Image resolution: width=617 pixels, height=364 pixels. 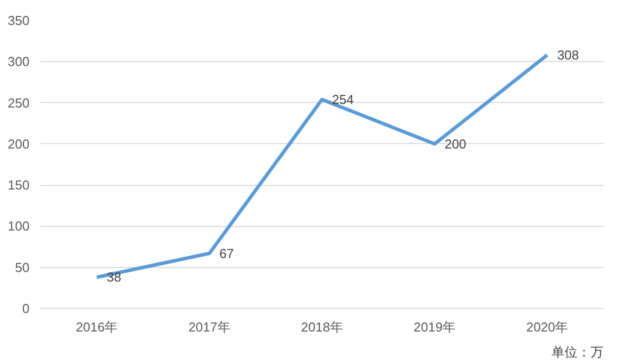 I want to click on y-tick-label: 350, so click(x=19, y=20).